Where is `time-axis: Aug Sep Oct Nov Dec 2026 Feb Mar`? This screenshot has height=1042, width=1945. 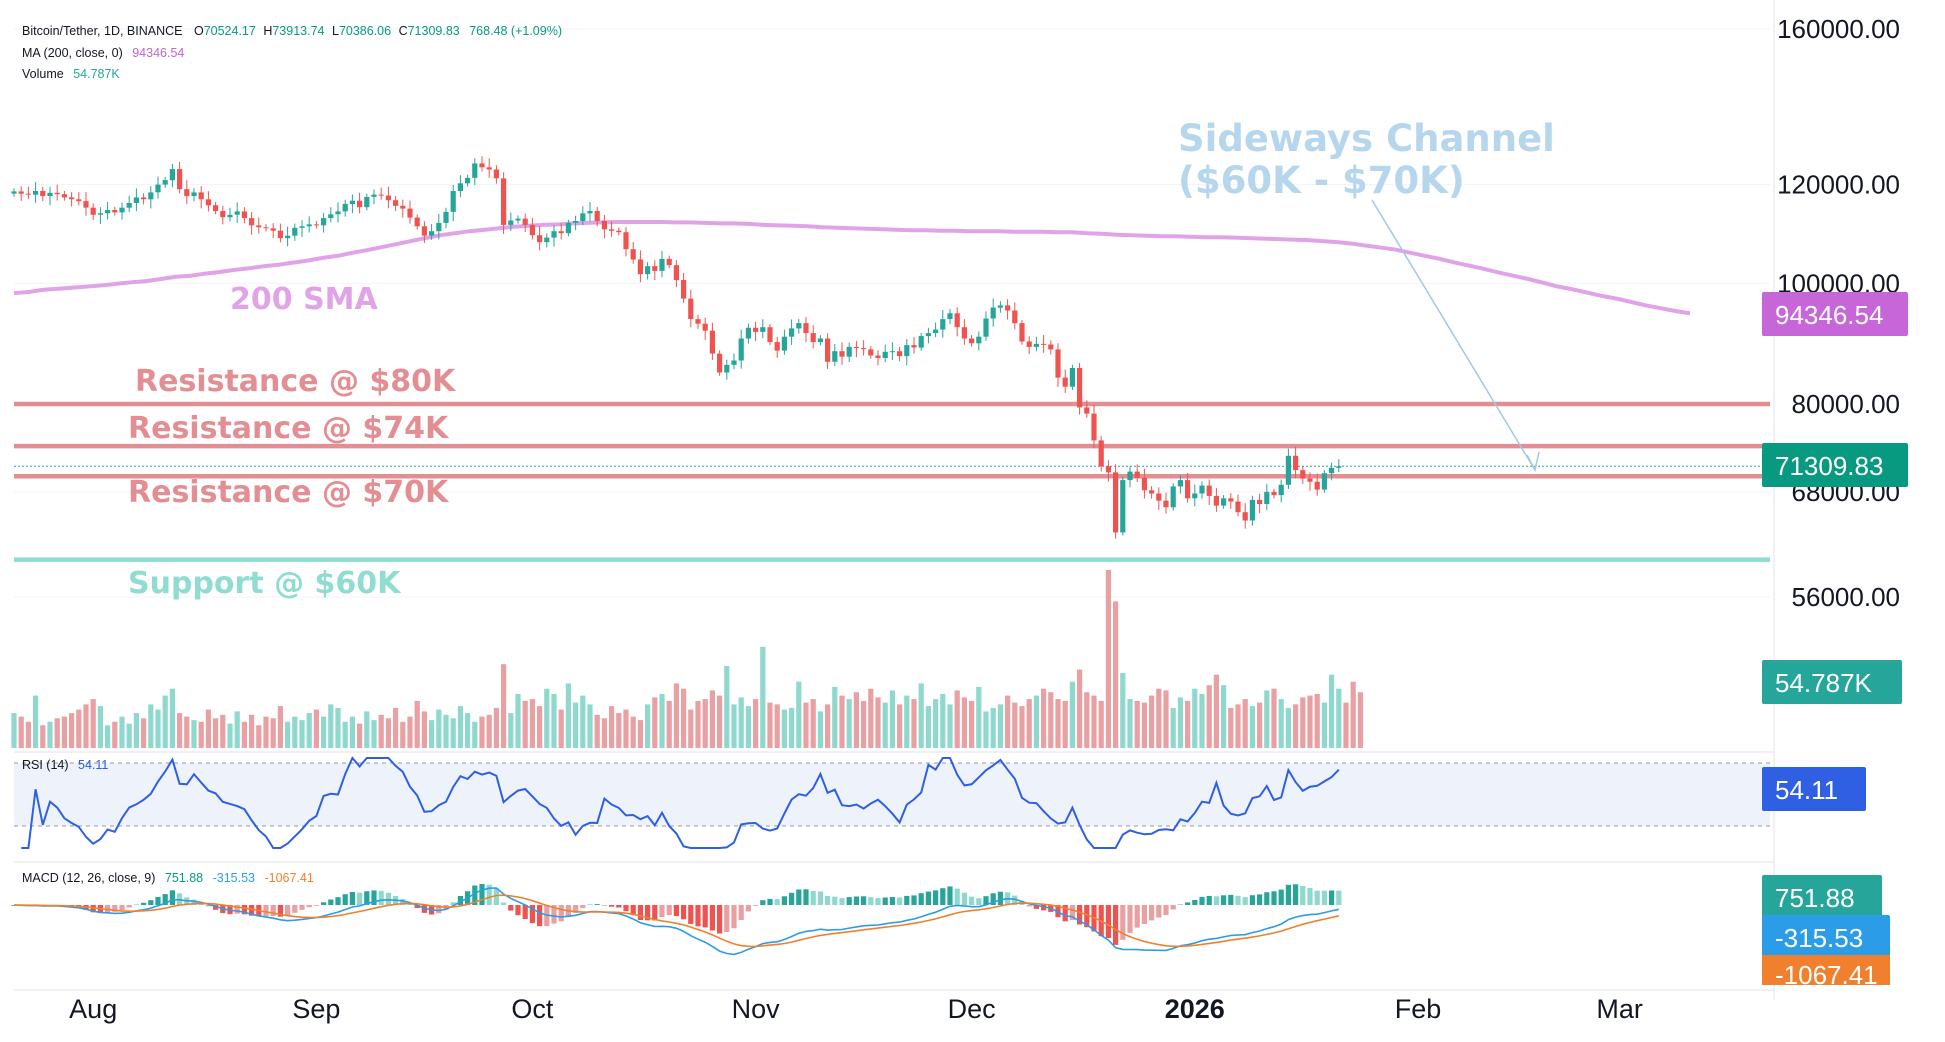
time-axis: Aug Sep Oct Nov Dec 2026 Feb Mar is located at coordinates (856, 1009).